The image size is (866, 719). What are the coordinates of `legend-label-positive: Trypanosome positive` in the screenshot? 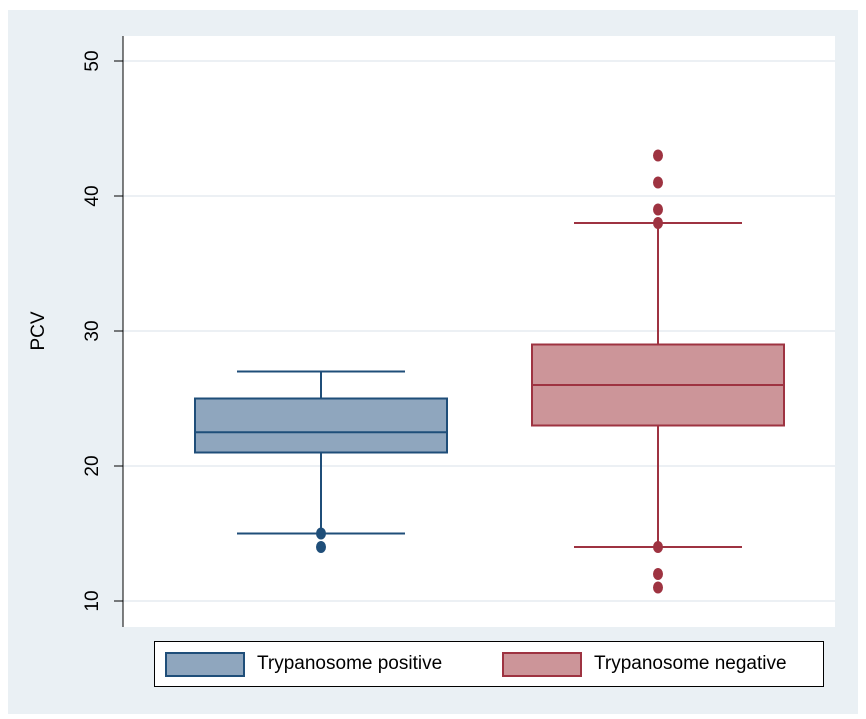 It's located at (350, 663).